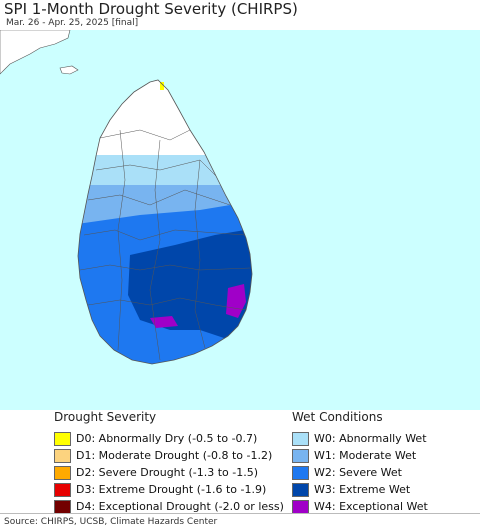  I want to click on legend-item-d1: D1: Moderate Drought (-0.8 to -1.2), so click(169, 455).